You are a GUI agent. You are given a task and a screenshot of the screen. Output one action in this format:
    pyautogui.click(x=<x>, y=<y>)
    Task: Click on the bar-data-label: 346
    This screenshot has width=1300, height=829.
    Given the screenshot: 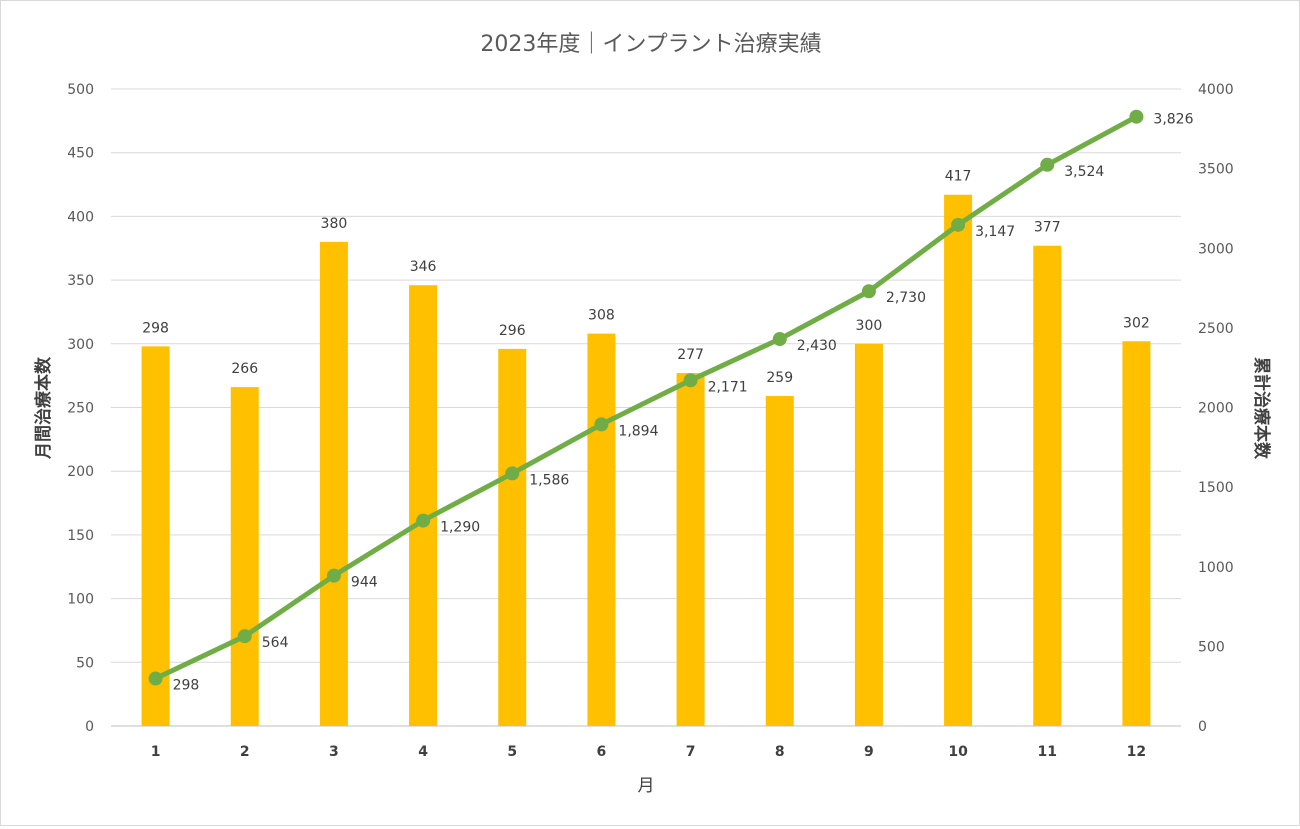 What is the action you would take?
    pyautogui.click(x=423, y=267)
    